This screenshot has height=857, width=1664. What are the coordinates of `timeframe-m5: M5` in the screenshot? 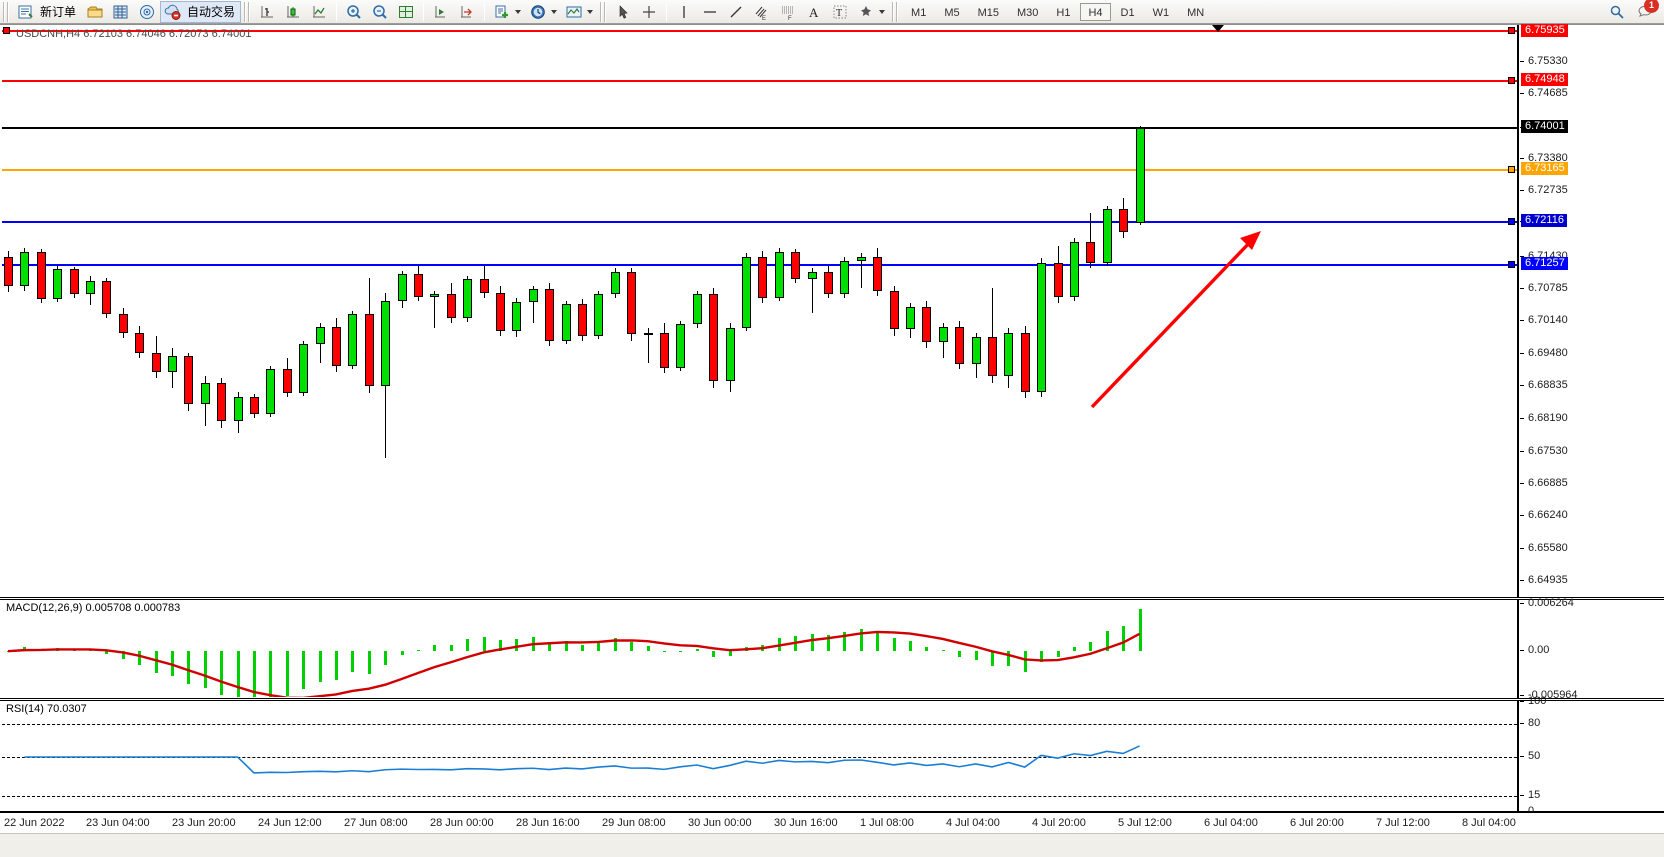 It's located at (952, 12).